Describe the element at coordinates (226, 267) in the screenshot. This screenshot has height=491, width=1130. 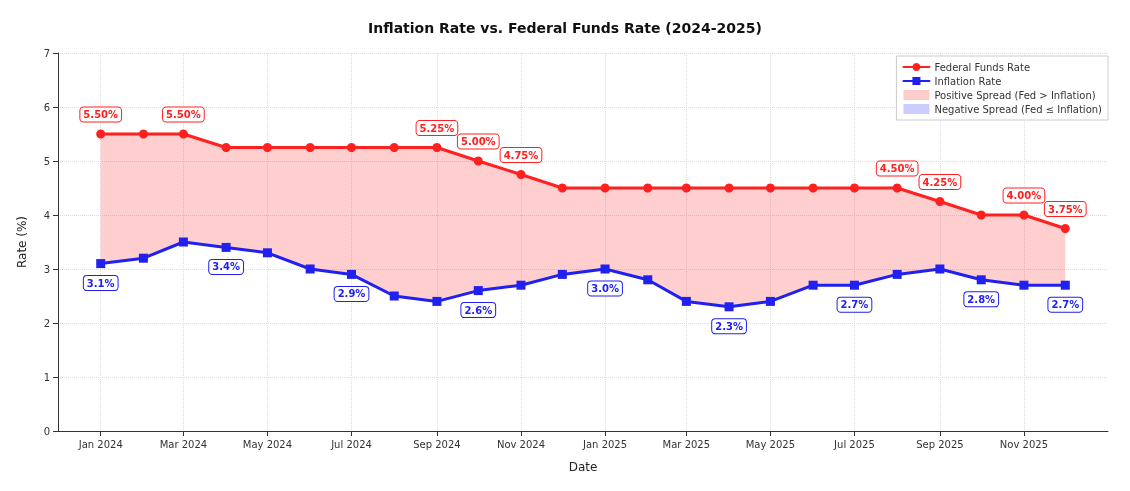
I see `data-label: 3.4%` at that location.